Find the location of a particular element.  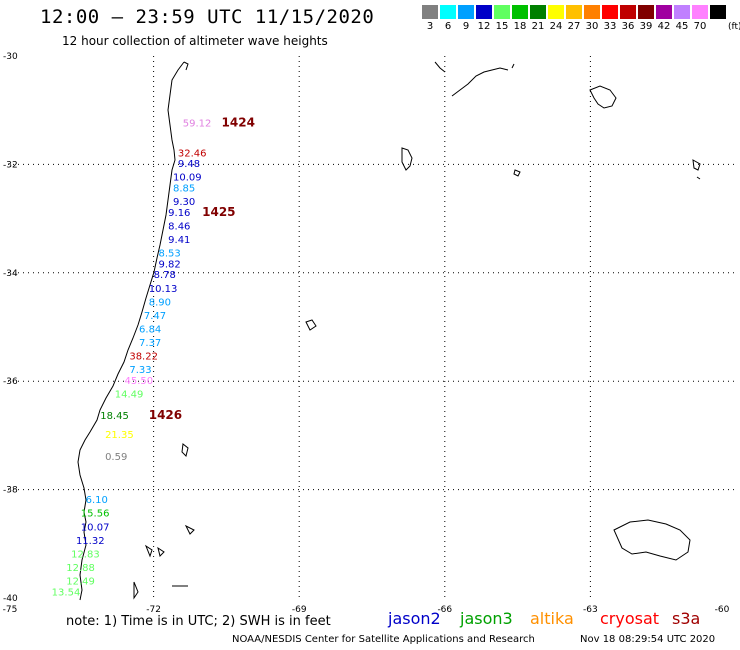

lat-tick-label: -38 is located at coordinates (10, 491).